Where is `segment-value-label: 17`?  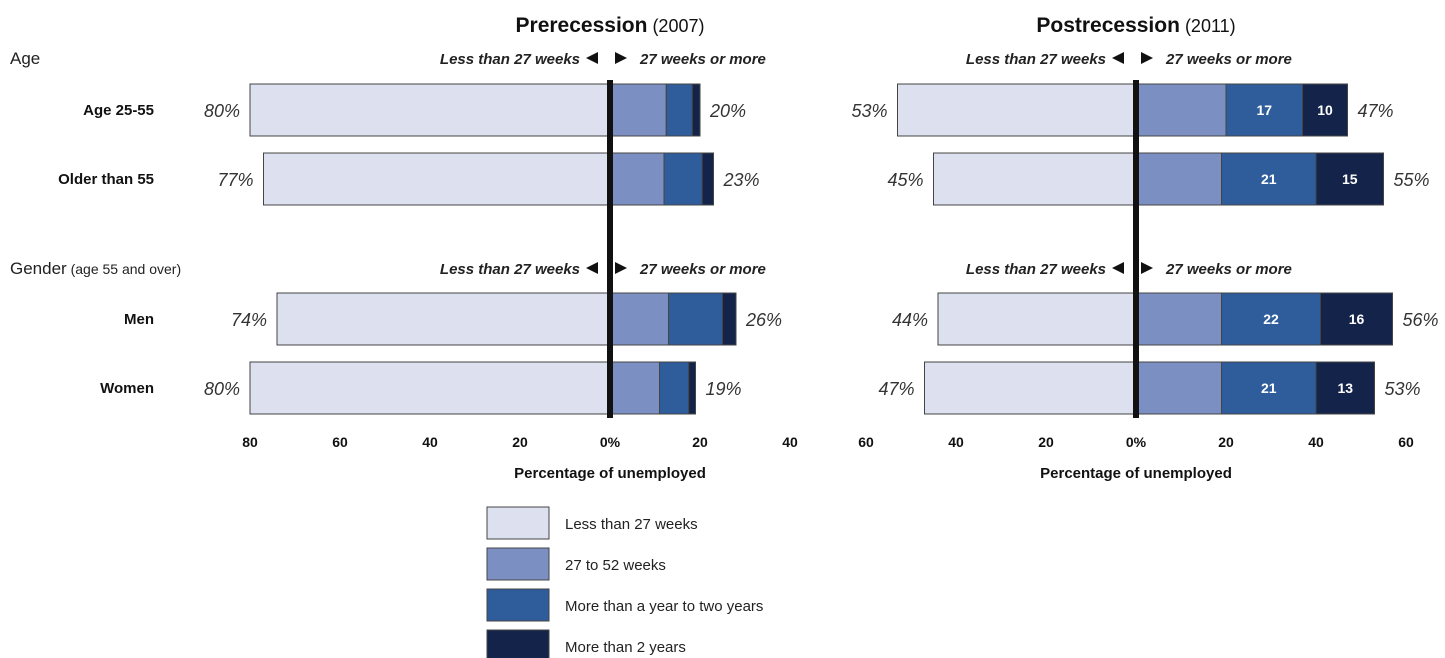 segment-value-label: 17 is located at coordinates (1264, 110).